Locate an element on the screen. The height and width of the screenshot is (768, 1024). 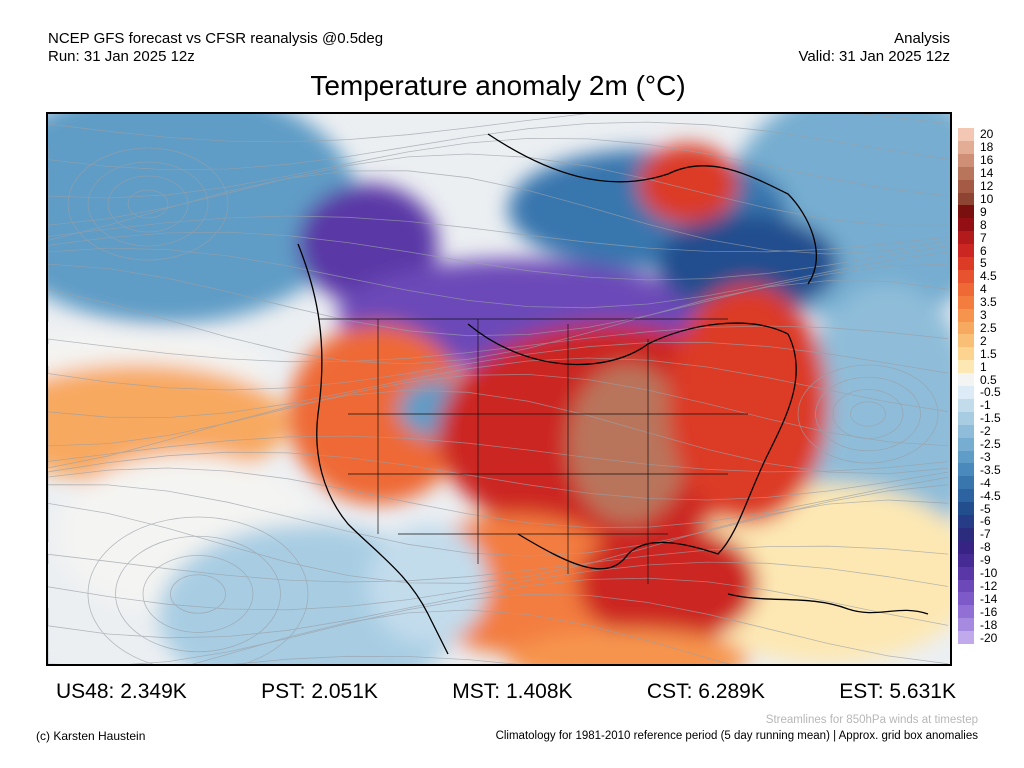
colorbar-label: -1 is located at coordinates (985, 405).